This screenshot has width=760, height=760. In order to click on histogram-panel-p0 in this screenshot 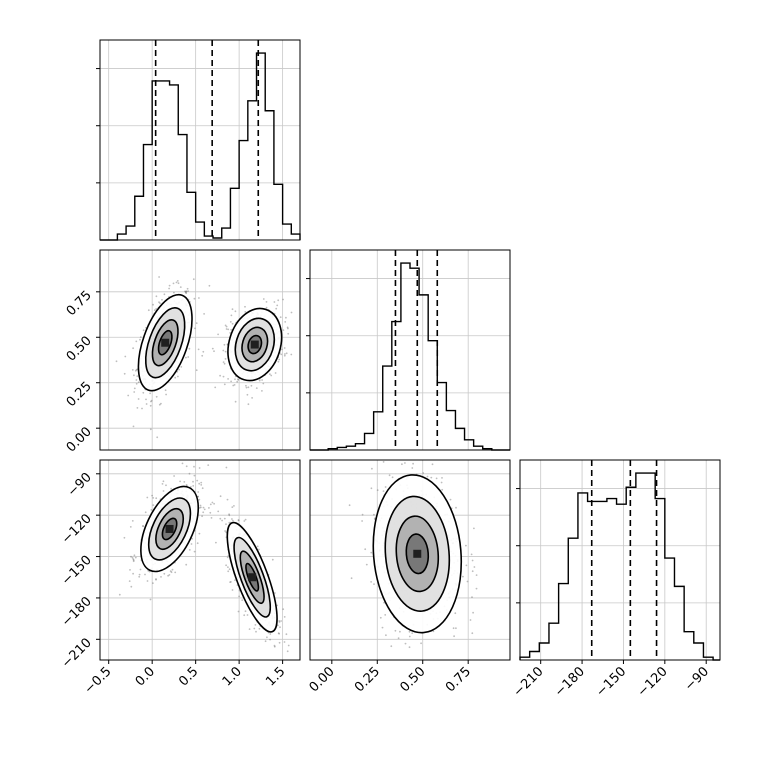, I will do `click(198, 140)`.